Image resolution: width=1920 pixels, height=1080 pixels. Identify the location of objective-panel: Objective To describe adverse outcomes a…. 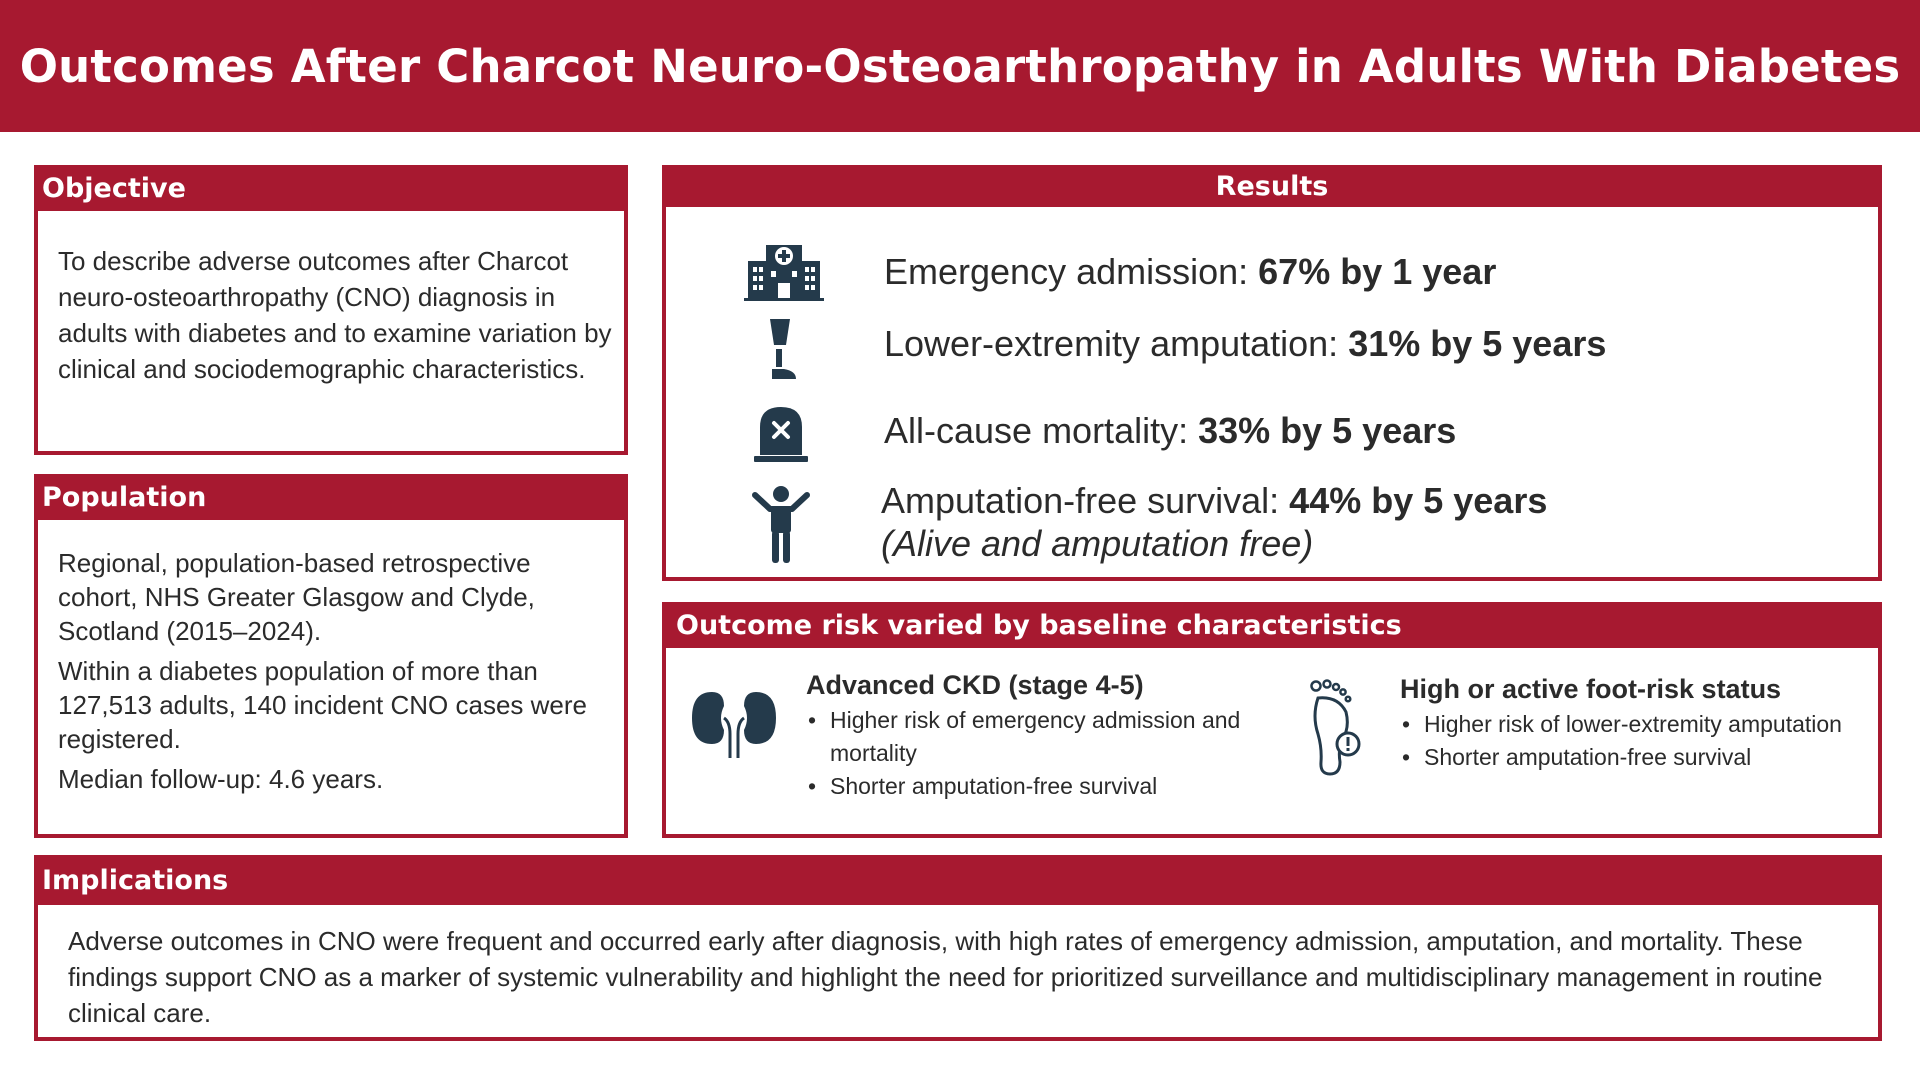
(331, 310).